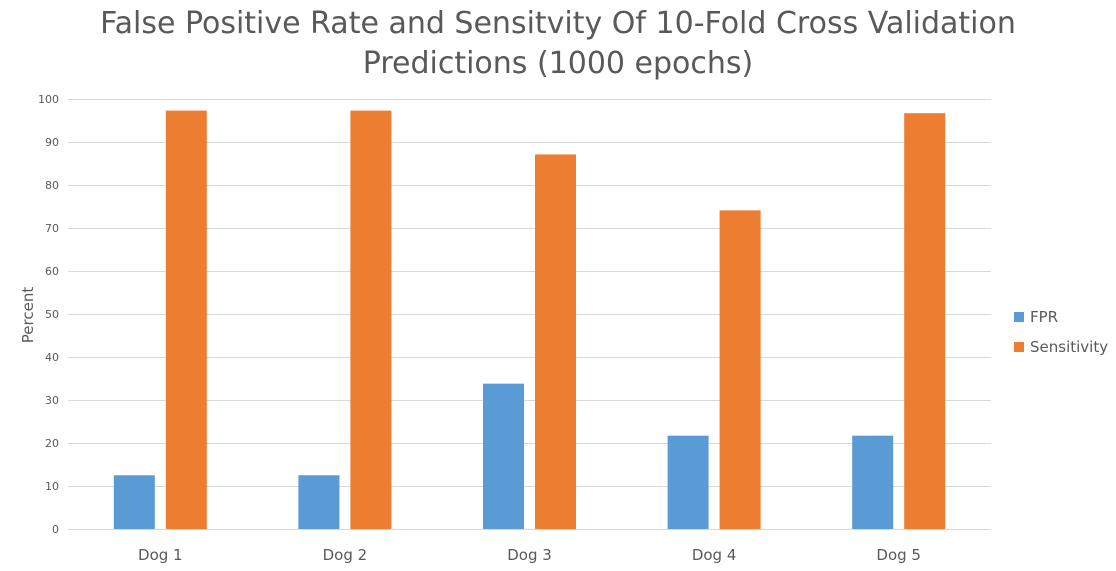 The height and width of the screenshot is (571, 1116). What do you see at coordinates (52, 314) in the screenshot?
I see `y-tick-label: 50` at bounding box center [52, 314].